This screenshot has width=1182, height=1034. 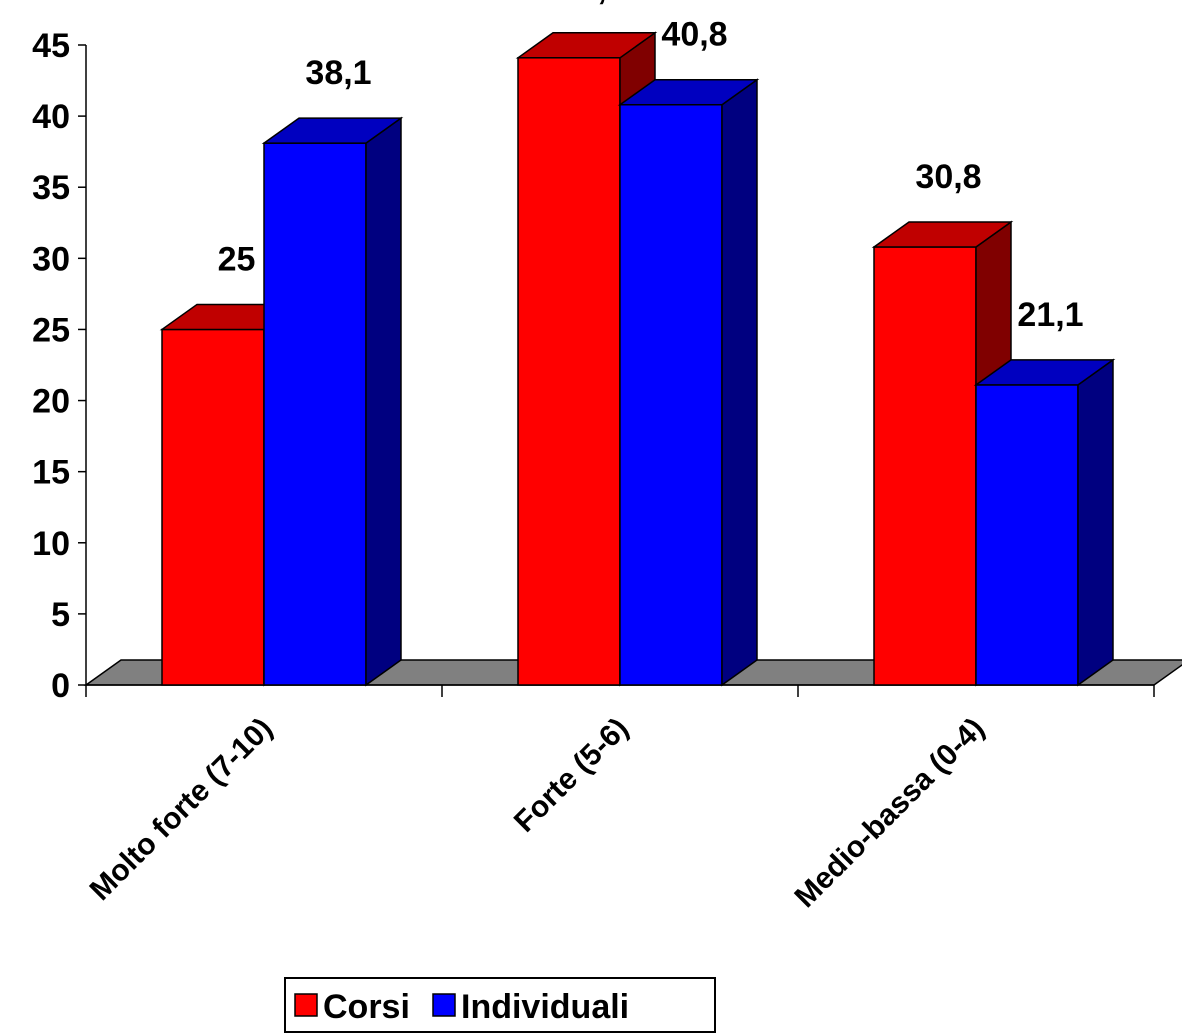 What do you see at coordinates (545, 1007) in the screenshot?
I see `legend-label: Individuali` at bounding box center [545, 1007].